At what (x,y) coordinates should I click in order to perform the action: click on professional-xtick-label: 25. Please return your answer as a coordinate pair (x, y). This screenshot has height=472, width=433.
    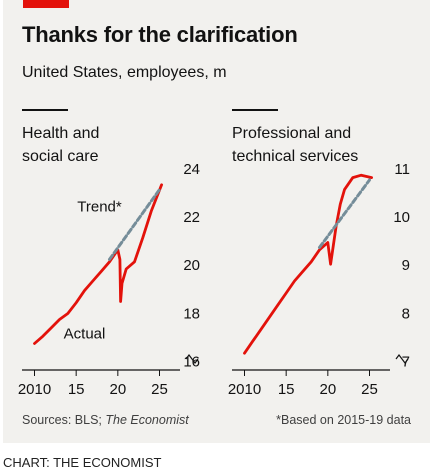
    Looking at the image, I should click on (369, 389).